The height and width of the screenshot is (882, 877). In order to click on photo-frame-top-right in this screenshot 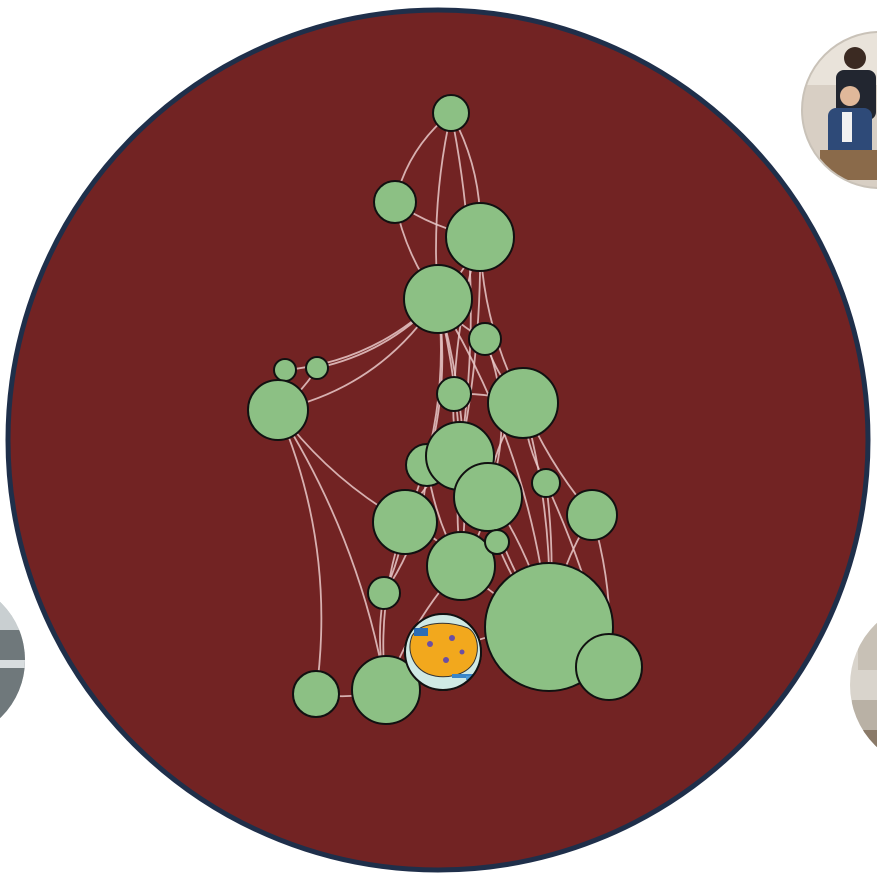, I will do `click(839, 110)`.